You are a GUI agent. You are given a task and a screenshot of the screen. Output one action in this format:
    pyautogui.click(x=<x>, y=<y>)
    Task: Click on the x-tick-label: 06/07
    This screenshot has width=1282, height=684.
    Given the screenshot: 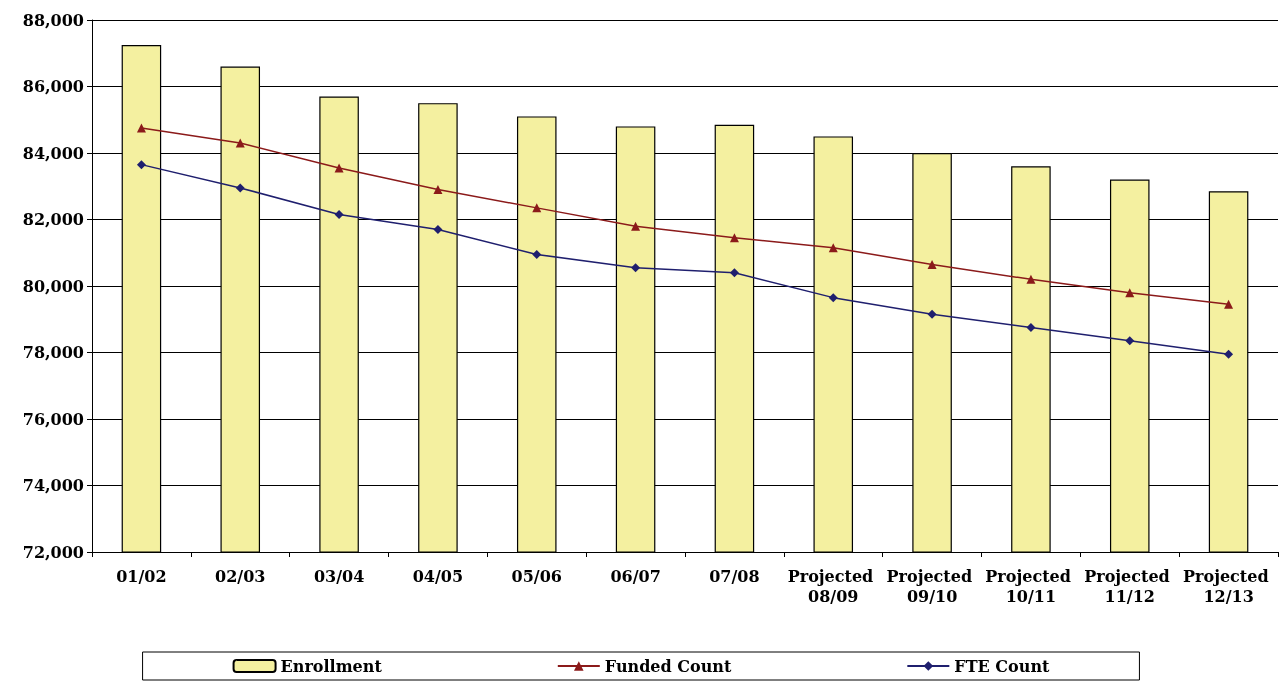 What is the action you would take?
    pyautogui.click(x=635, y=576)
    